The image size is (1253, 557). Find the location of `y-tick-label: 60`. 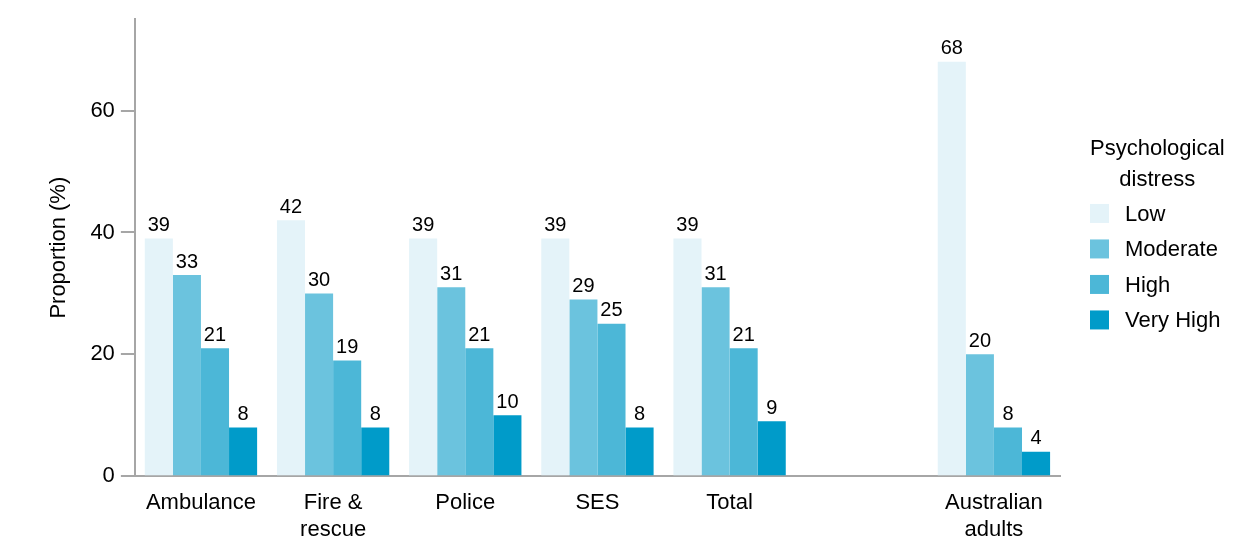

y-tick-label: 60 is located at coordinates (102, 109).